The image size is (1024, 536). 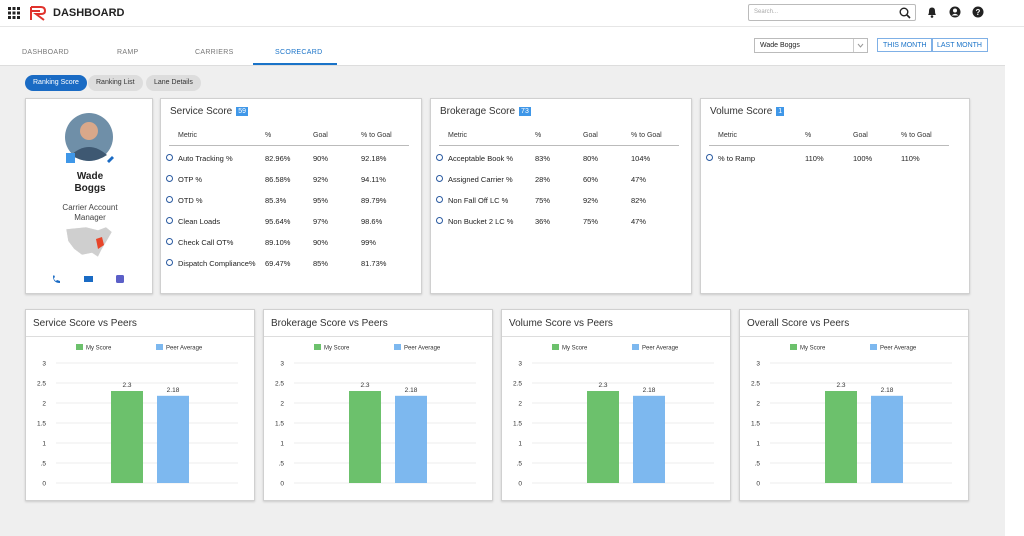 What do you see at coordinates (14, 13) in the screenshot?
I see `apps-icon` at bounding box center [14, 13].